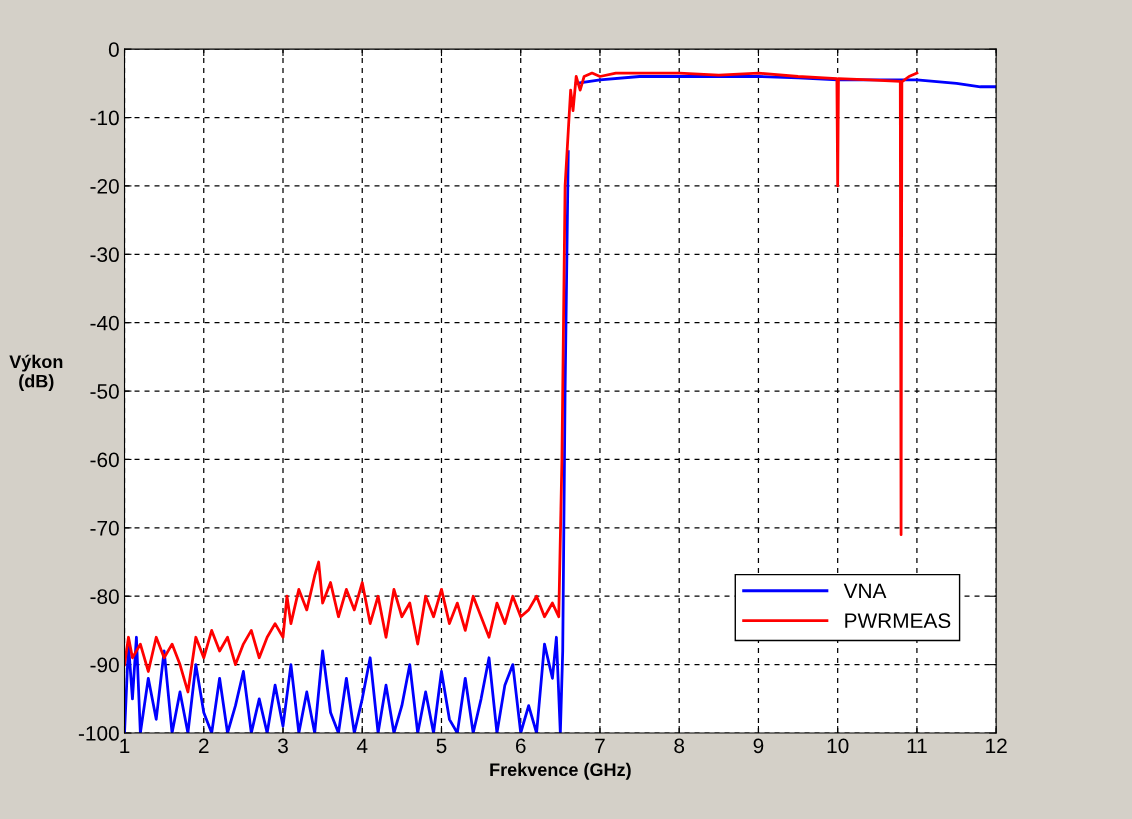 The width and height of the screenshot is (1132, 819). I want to click on y-tick-label: -20, so click(104, 186).